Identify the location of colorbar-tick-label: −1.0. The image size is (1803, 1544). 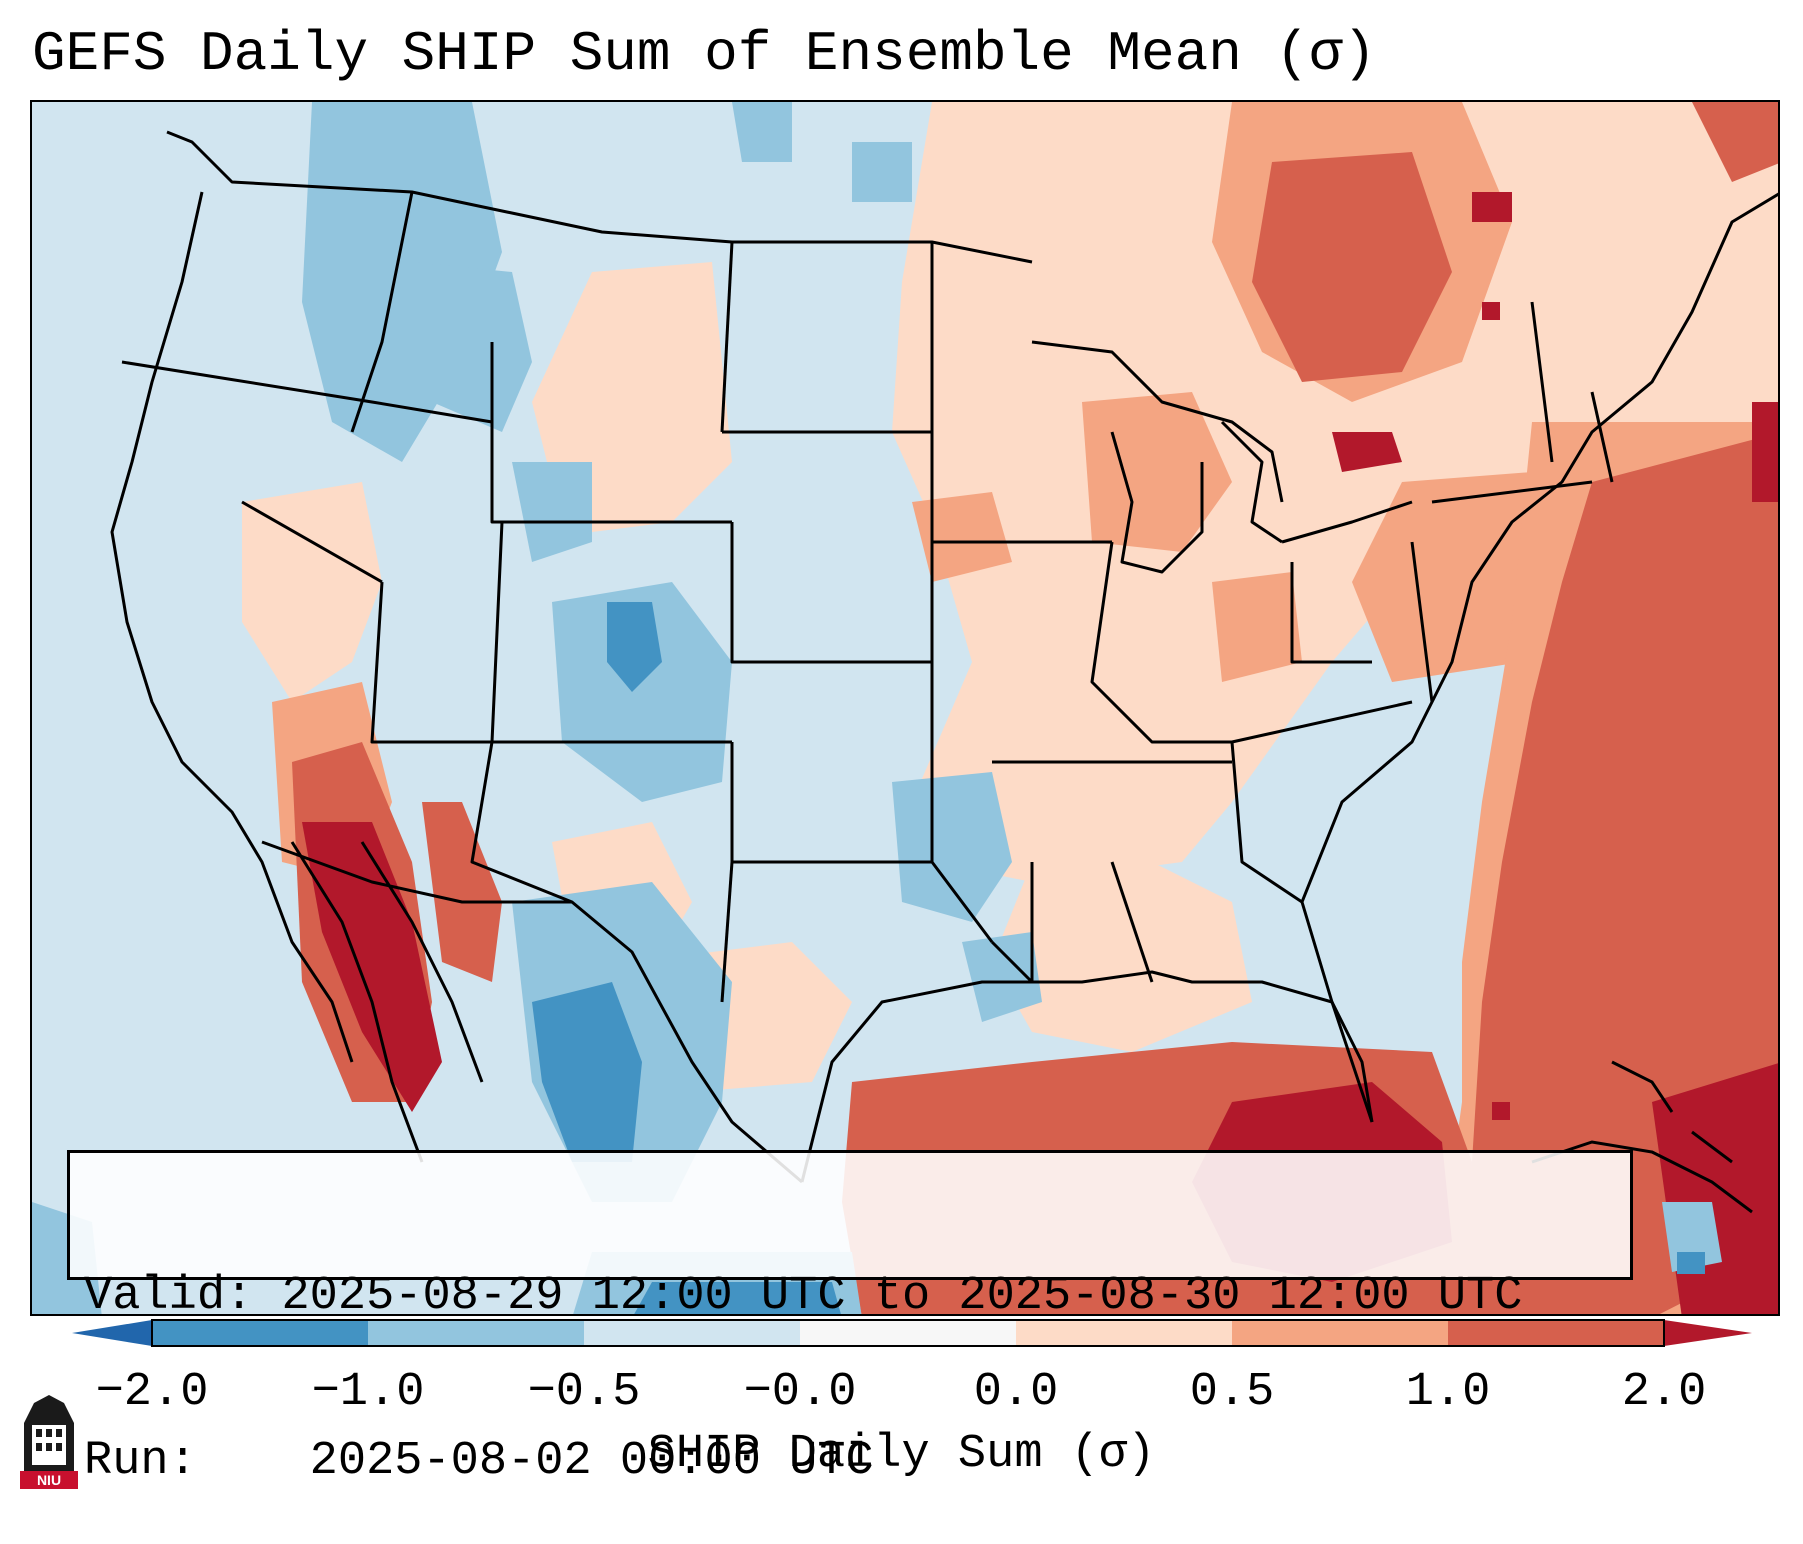
(368, 1392).